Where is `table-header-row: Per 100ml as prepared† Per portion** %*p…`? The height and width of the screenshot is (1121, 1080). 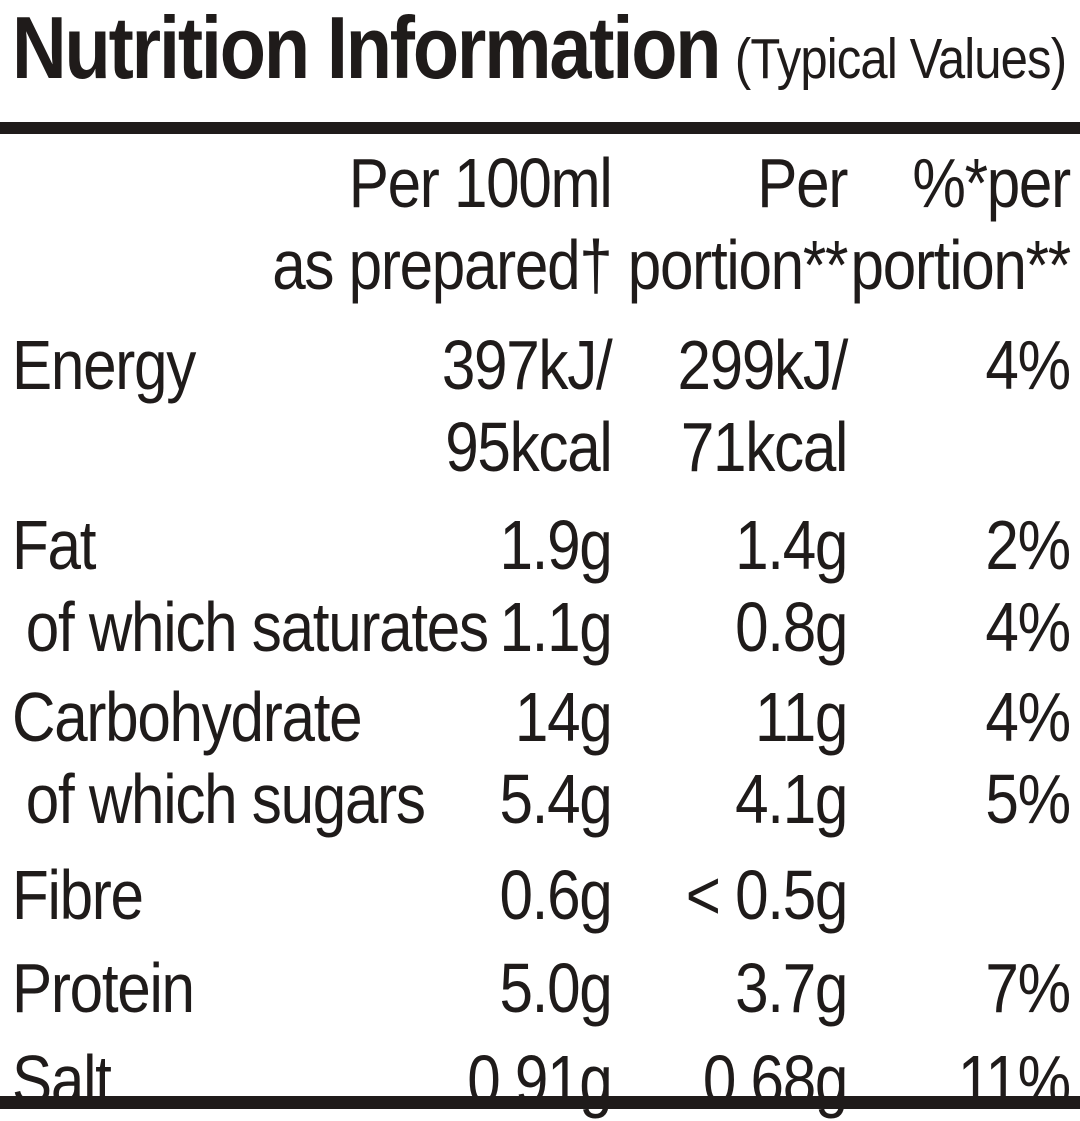 table-header-row: Per 100ml as prepared† Per portion** %*p… is located at coordinates (536, 224).